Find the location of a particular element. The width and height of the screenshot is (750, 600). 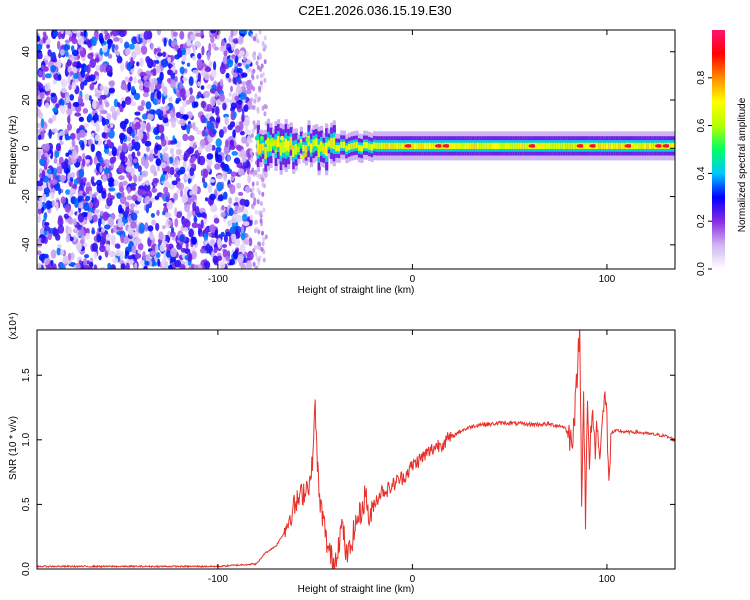

spectrogram-xlabel: Height of straight line (km) is located at coordinates (356, 290).